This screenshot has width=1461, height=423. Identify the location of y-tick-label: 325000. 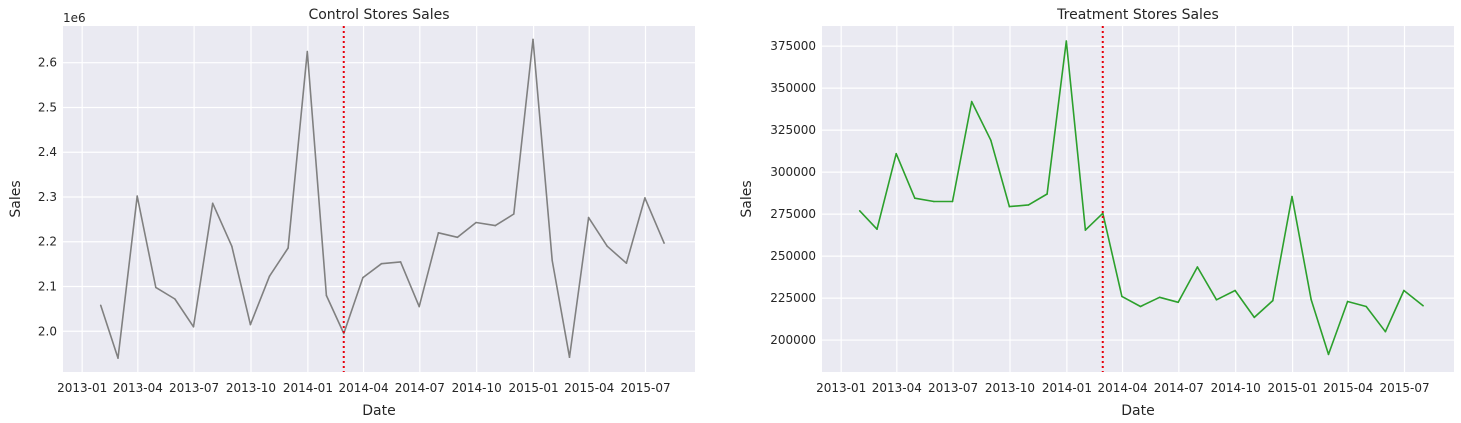
(793, 130).